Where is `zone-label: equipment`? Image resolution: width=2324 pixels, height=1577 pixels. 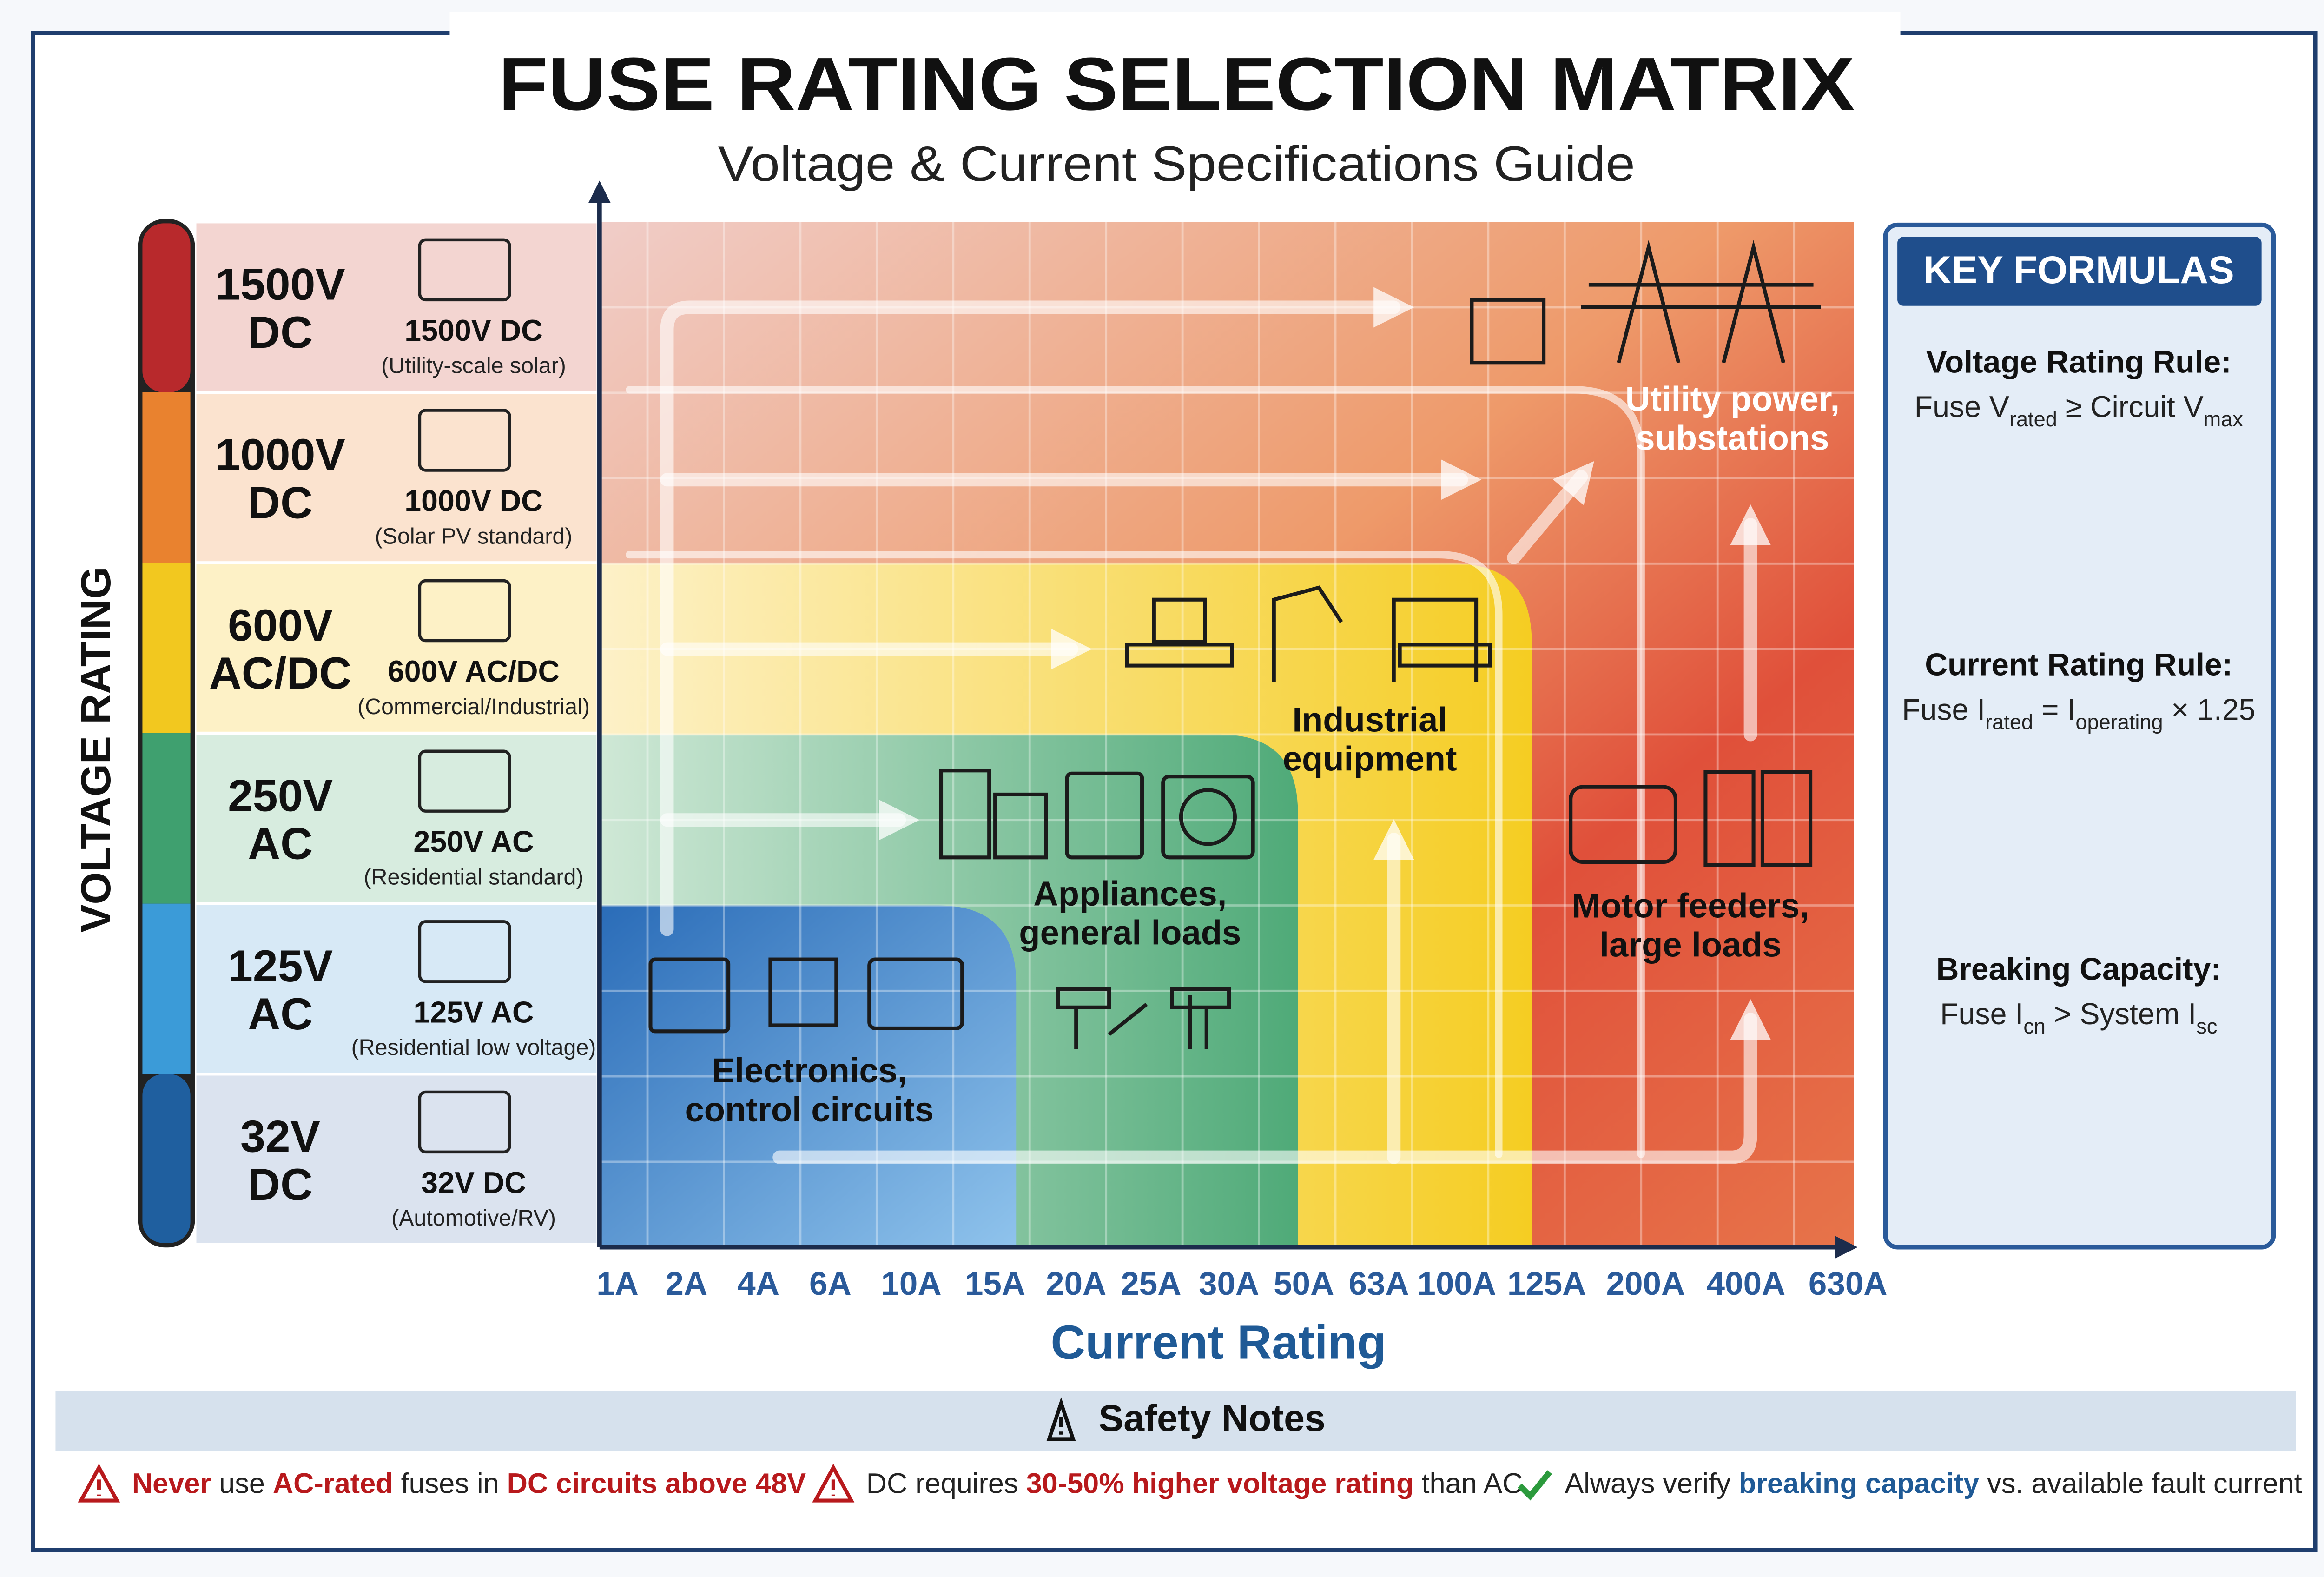
zone-label: equipment is located at coordinates (1370, 759).